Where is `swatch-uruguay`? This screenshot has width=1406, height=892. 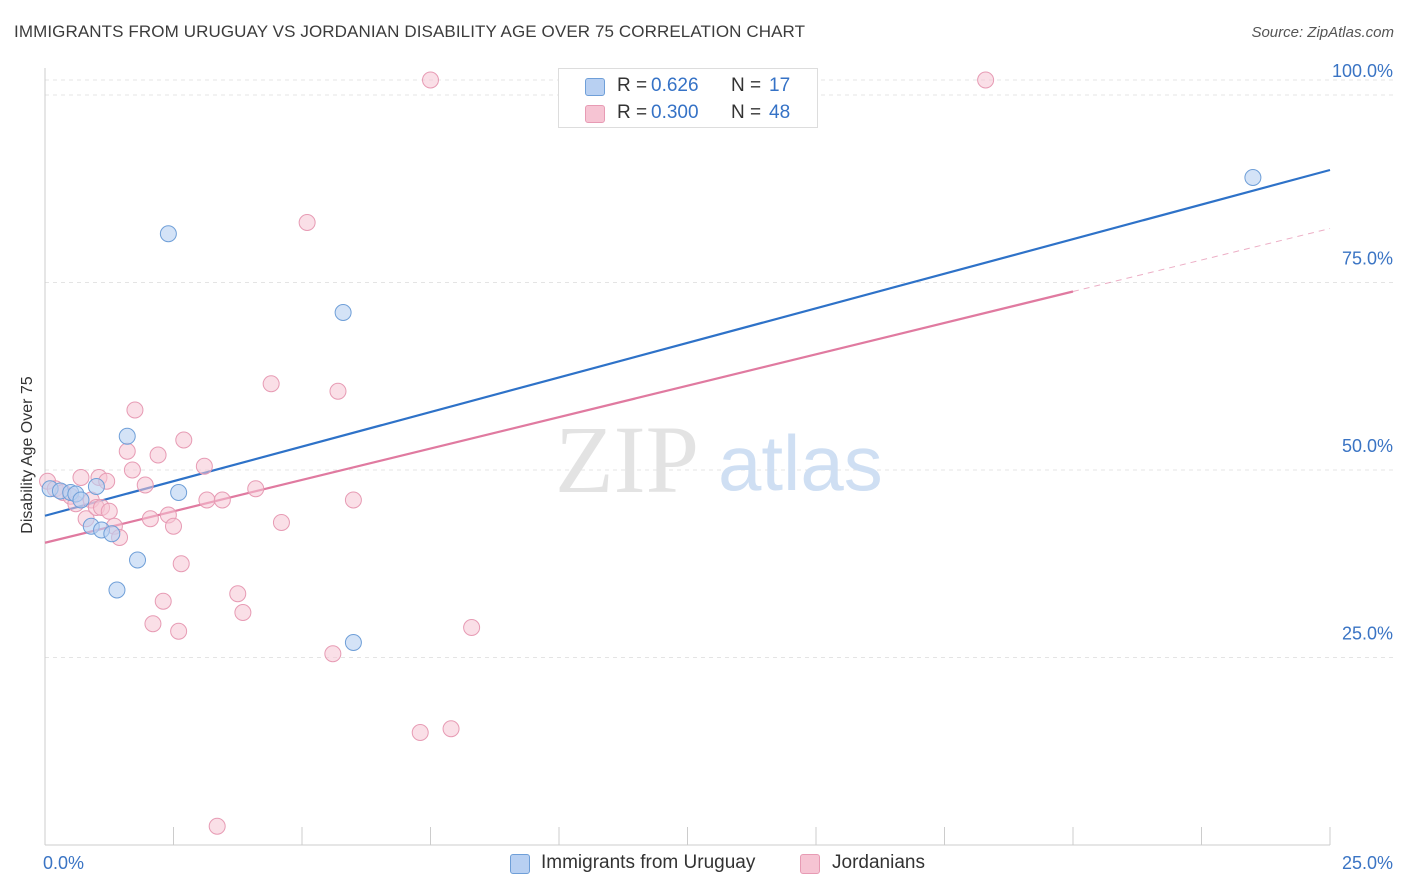 swatch-uruguay is located at coordinates (595, 87).